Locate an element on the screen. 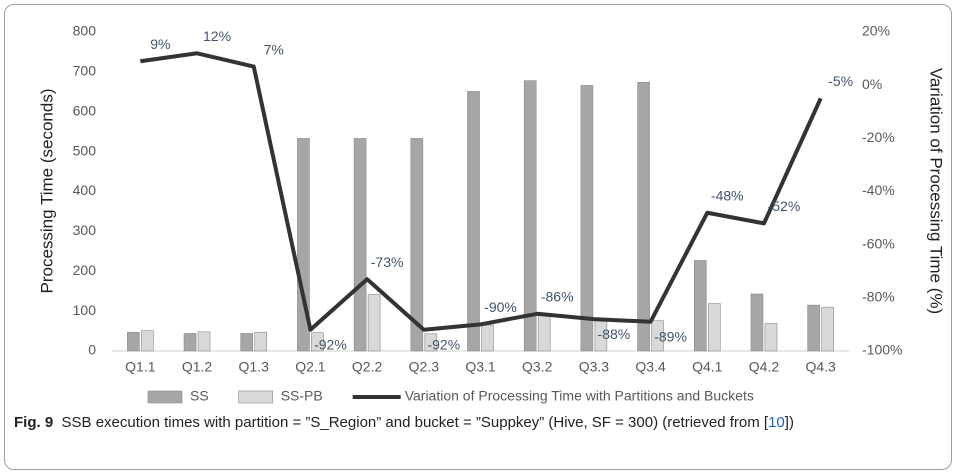 Image resolution: width=958 pixels, height=475 pixels. legend-label: SS-PB is located at coordinates (302, 396).